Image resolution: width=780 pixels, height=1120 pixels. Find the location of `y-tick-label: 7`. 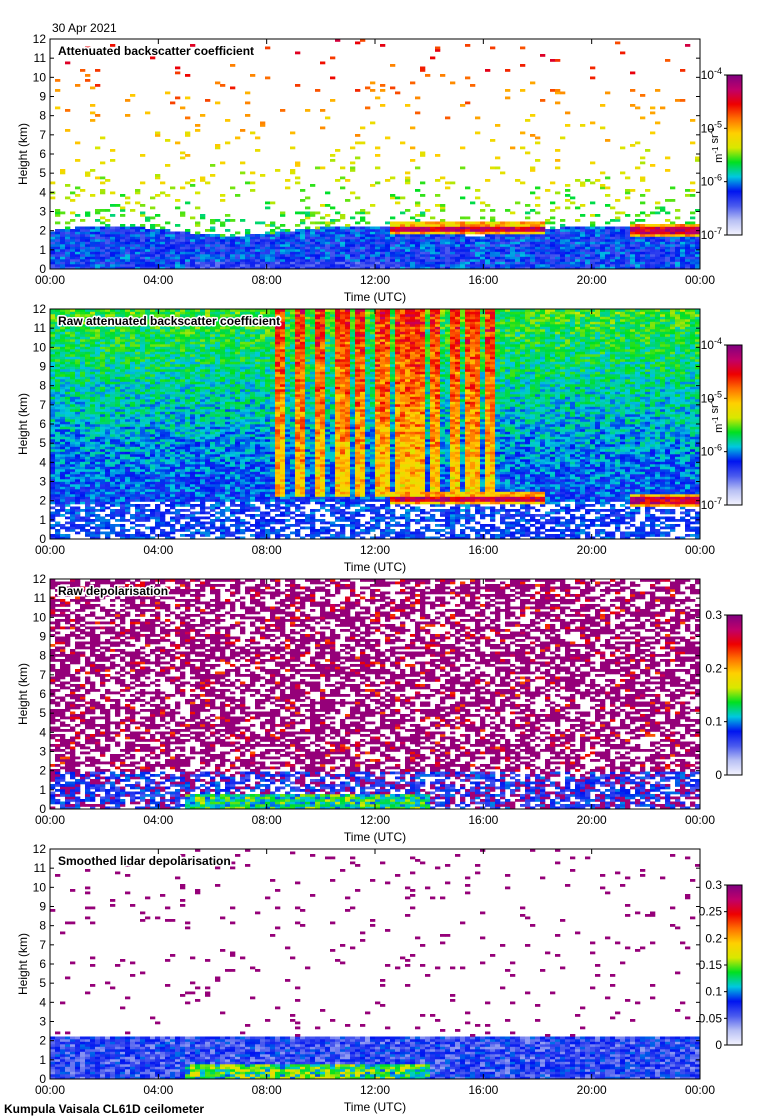

y-tick-label: 7 is located at coordinates (42, 135).